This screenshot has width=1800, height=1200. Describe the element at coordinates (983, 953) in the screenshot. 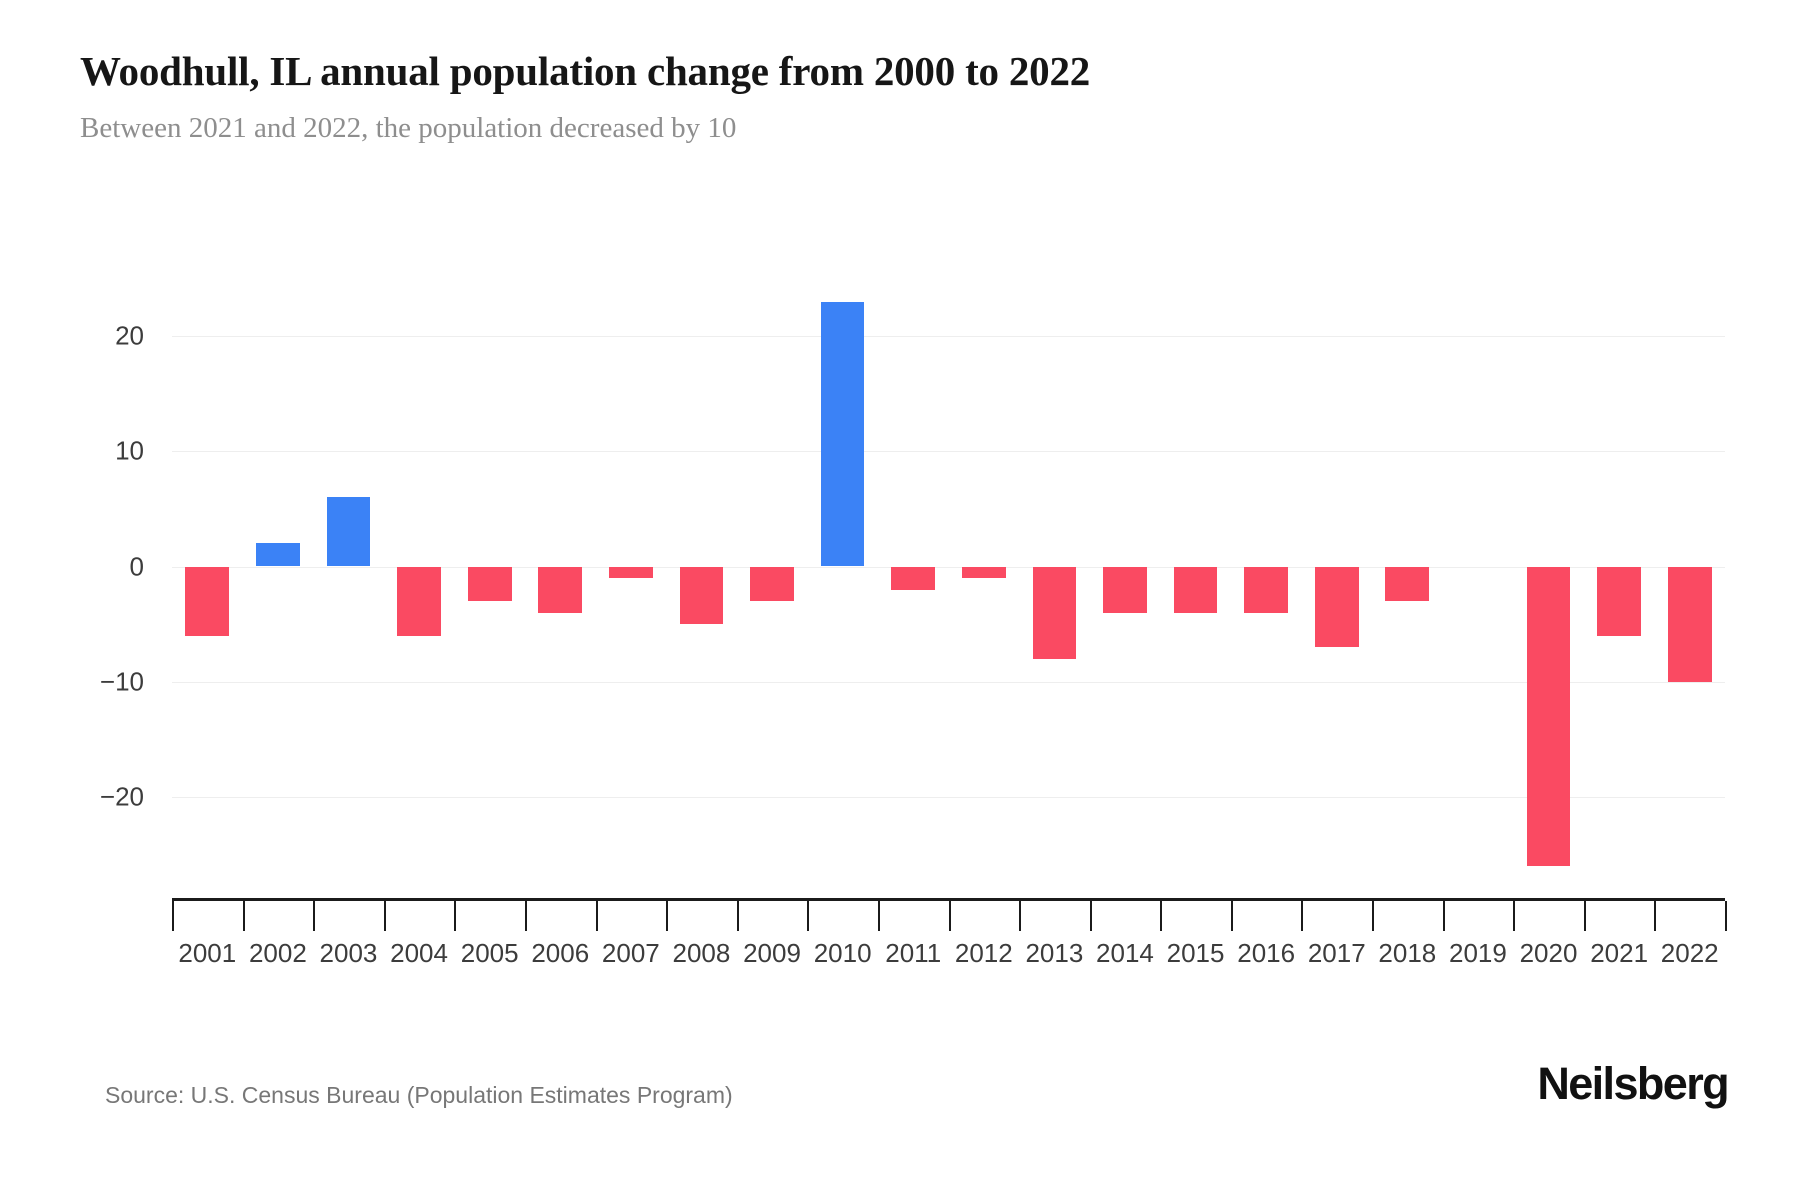

I see `x-axis-label-2012: 2012` at that location.